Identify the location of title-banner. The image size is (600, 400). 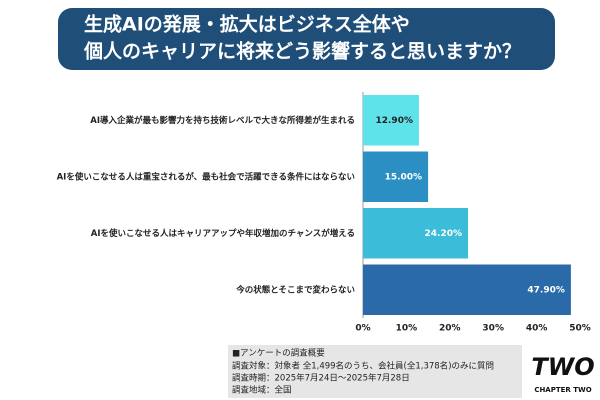
(306, 39).